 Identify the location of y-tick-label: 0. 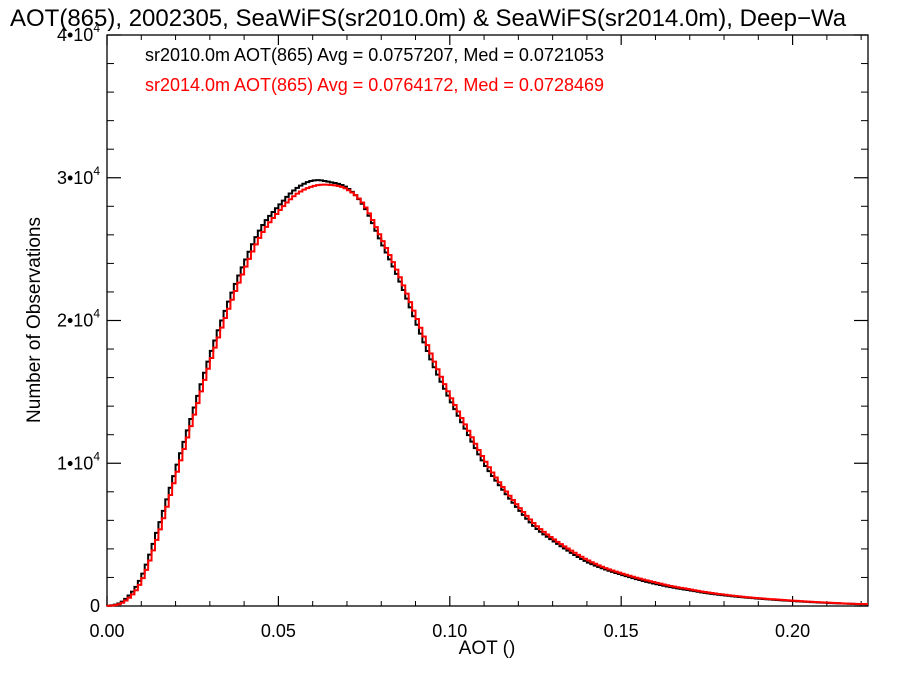
(95, 606).